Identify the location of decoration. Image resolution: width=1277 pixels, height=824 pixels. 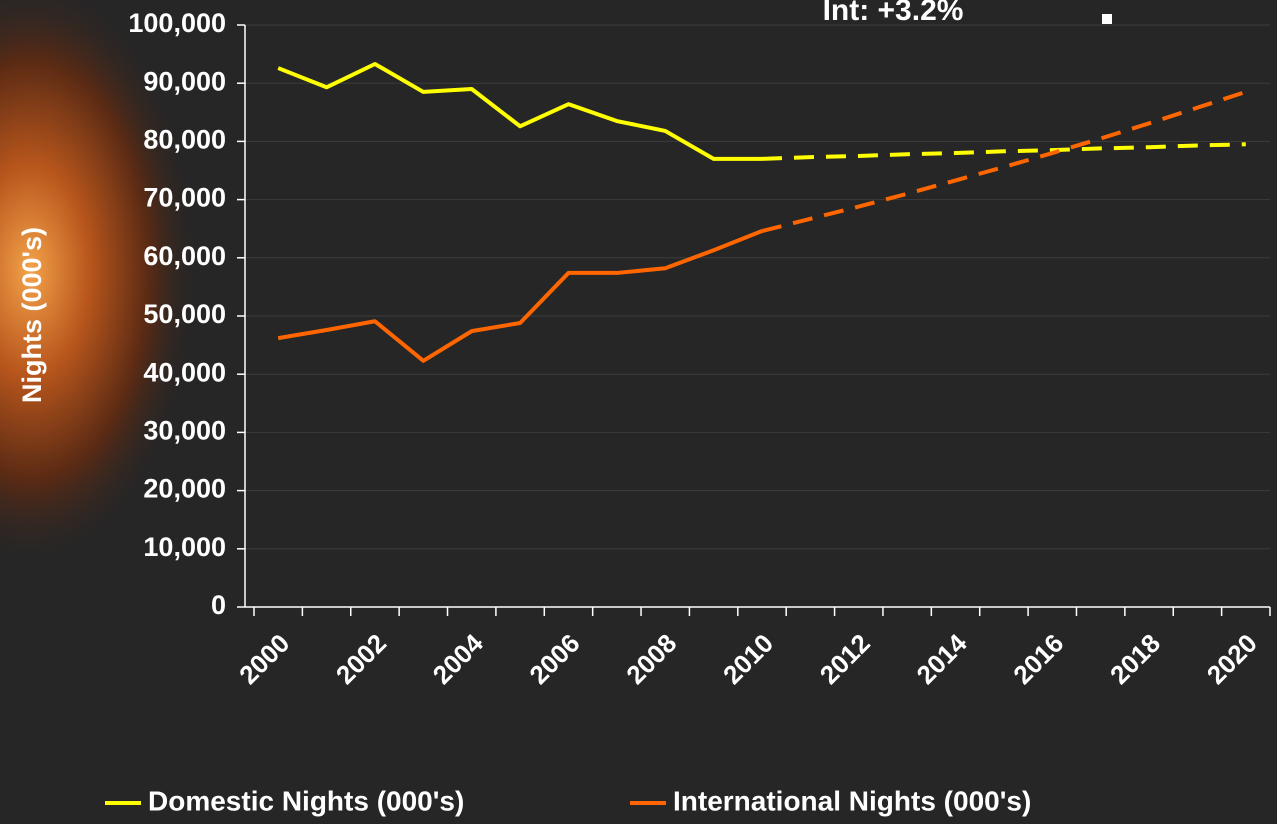
(1107, 19).